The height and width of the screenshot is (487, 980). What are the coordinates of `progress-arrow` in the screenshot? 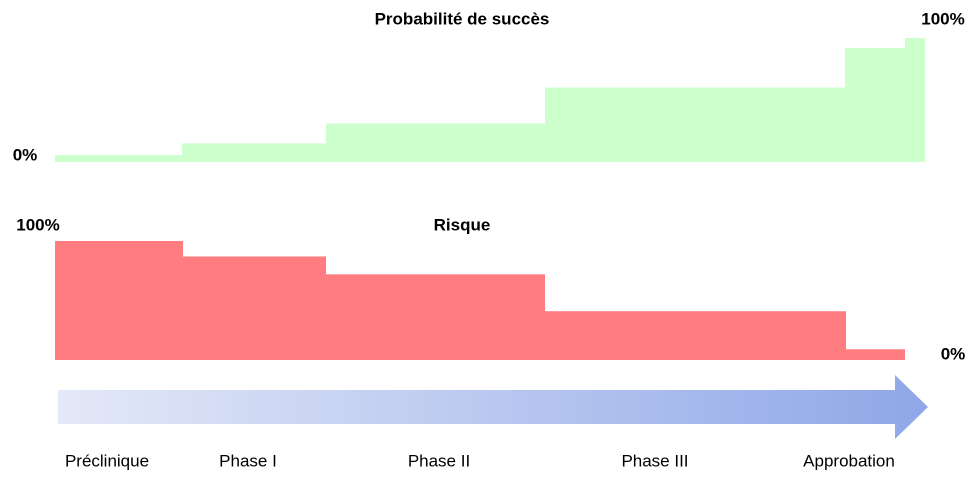 It's located at (493, 407).